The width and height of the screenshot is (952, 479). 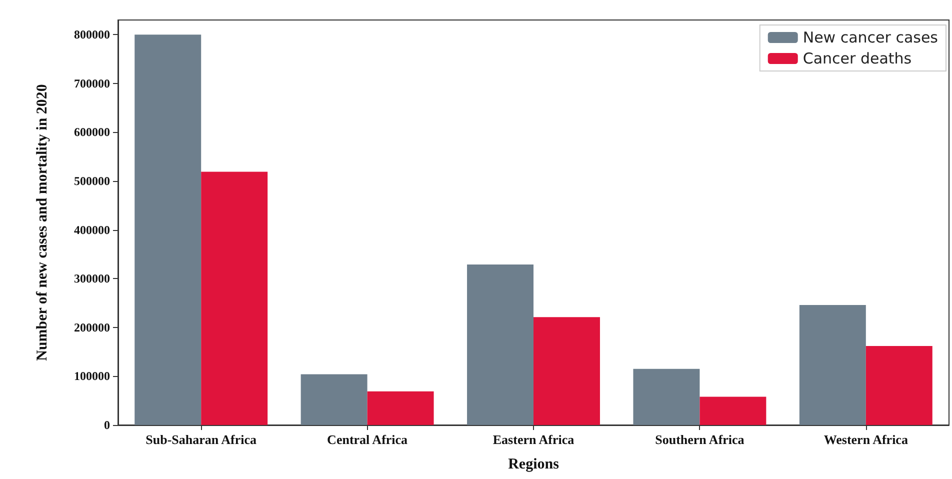 I want to click on y-tick-label: 100000, so click(x=92, y=376).